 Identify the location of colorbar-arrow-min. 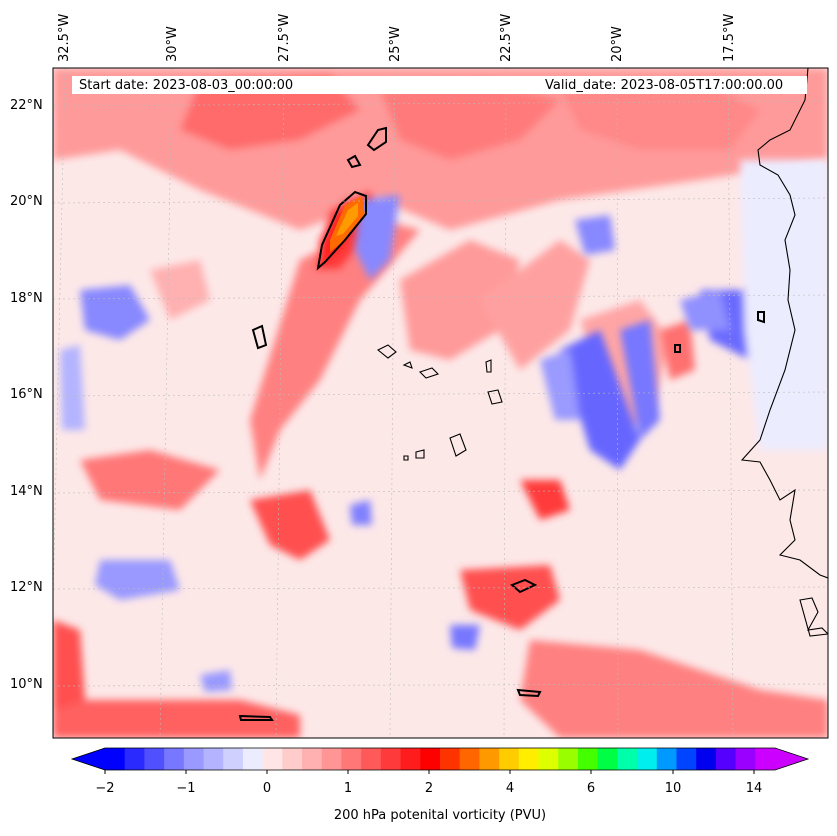
(88, 759).